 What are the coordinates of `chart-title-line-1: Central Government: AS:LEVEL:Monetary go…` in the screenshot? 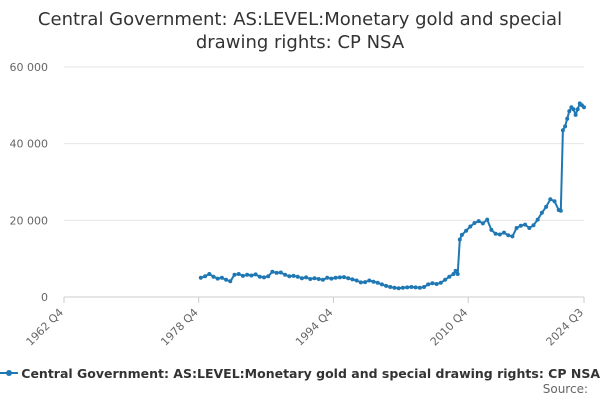 It's located at (300, 19).